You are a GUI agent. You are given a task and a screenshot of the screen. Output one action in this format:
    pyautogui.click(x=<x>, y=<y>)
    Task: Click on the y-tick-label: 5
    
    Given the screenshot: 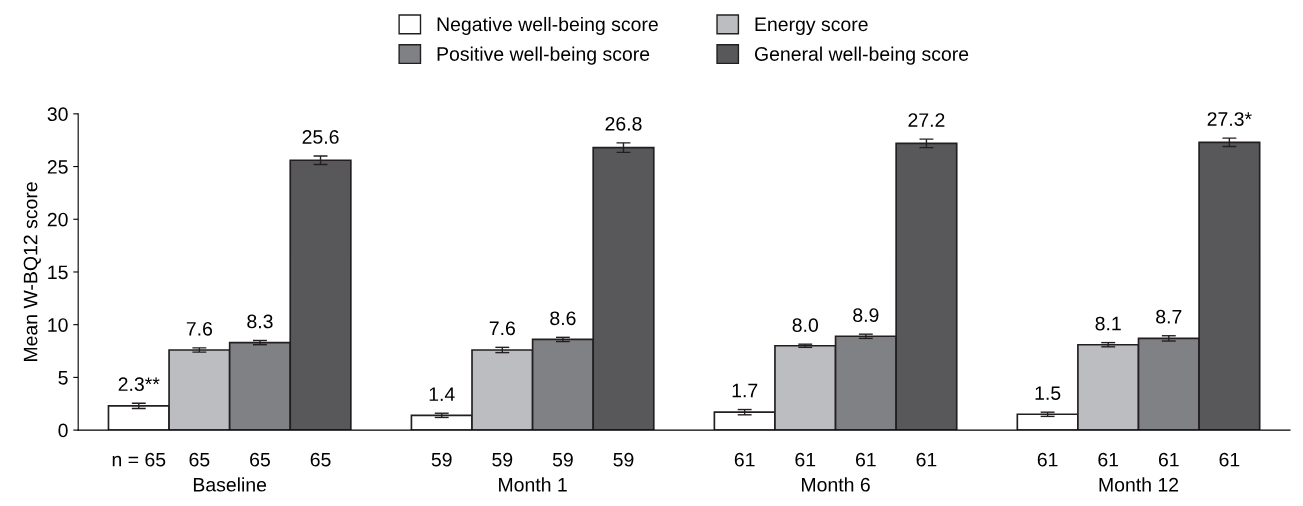 What is the action you would take?
    pyautogui.click(x=63, y=378)
    